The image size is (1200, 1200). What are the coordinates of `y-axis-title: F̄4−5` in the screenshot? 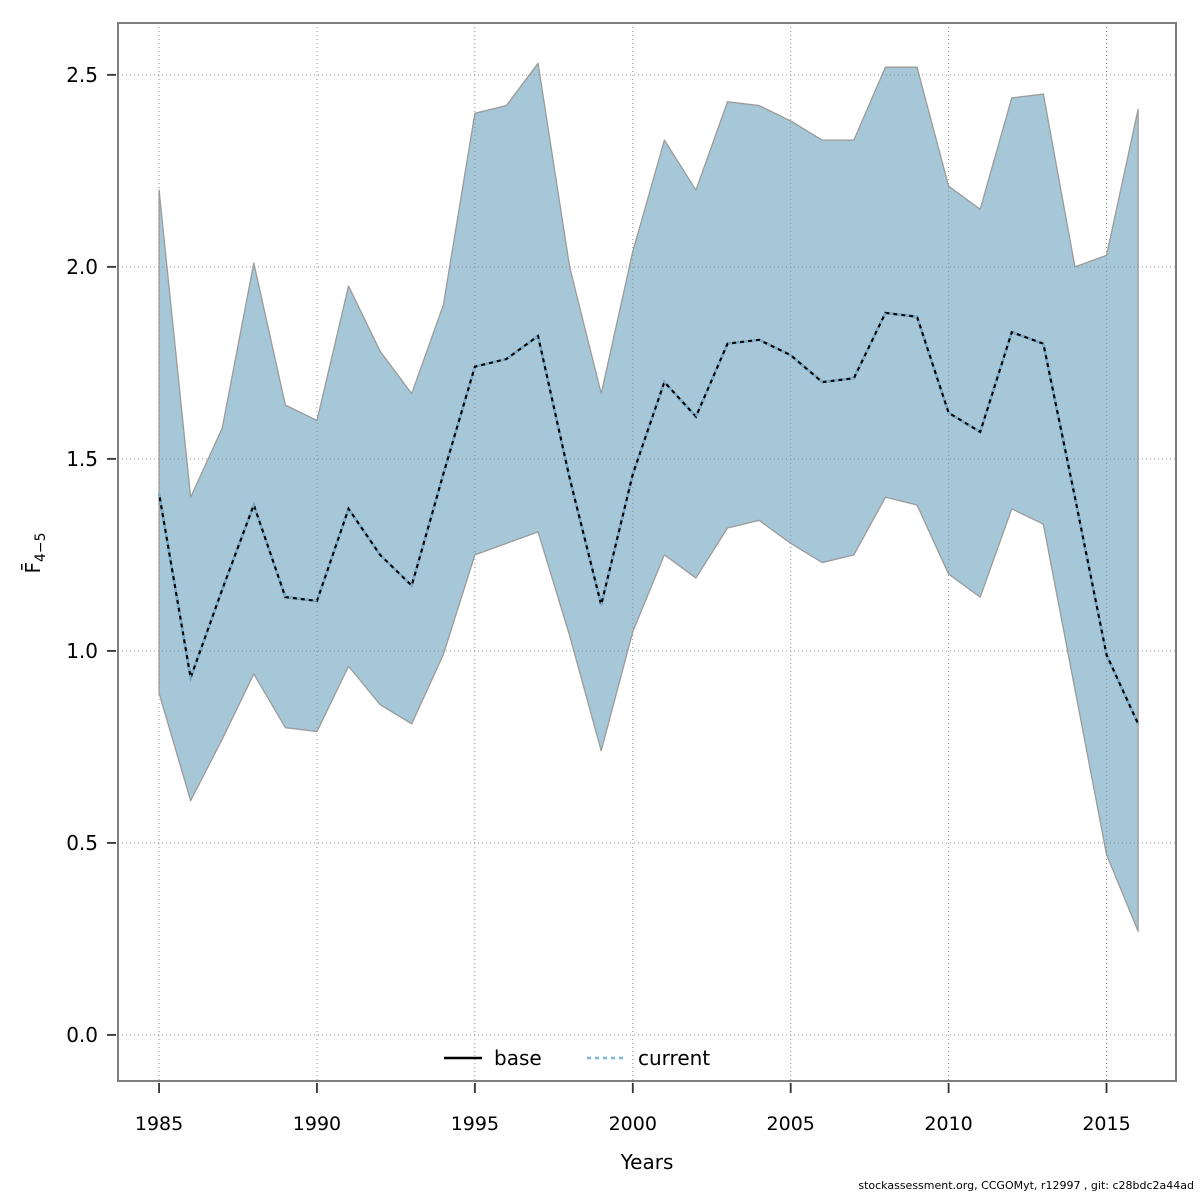 It's located at (35, 553).